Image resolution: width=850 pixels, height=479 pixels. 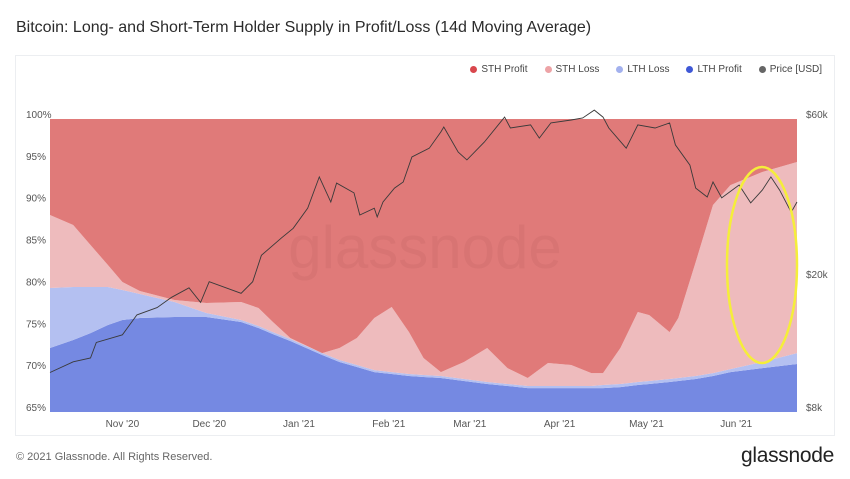 What do you see at coordinates (114, 457) in the screenshot?
I see `copyright: © 2021 Glassnode. All Rights Reserved.` at bounding box center [114, 457].